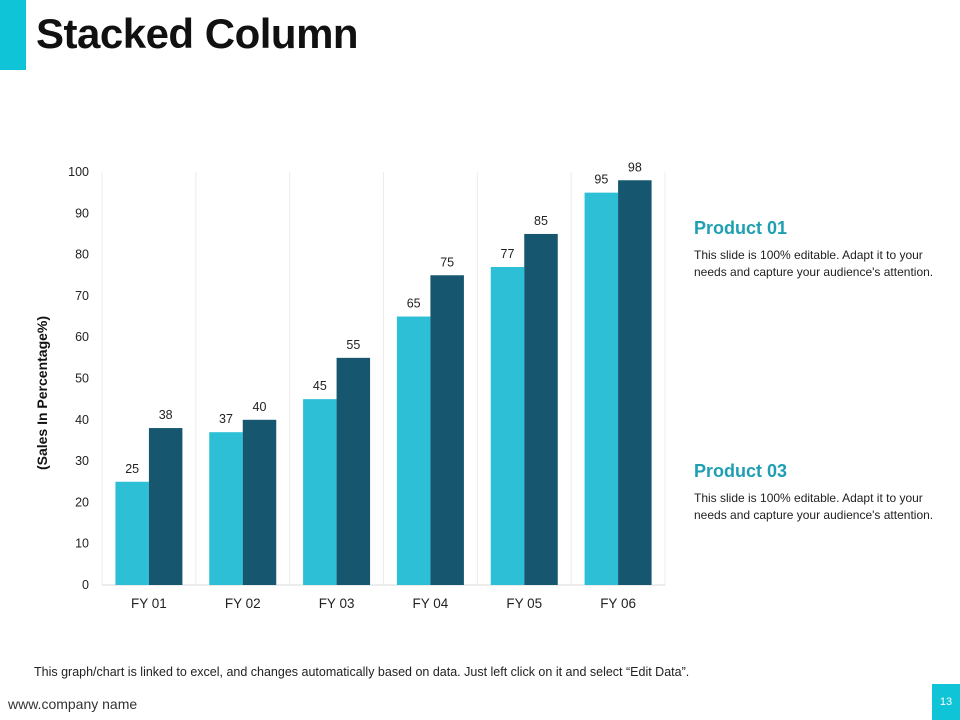 The height and width of the screenshot is (720, 960). What do you see at coordinates (166, 415) in the screenshot?
I see `data-label: 38` at bounding box center [166, 415].